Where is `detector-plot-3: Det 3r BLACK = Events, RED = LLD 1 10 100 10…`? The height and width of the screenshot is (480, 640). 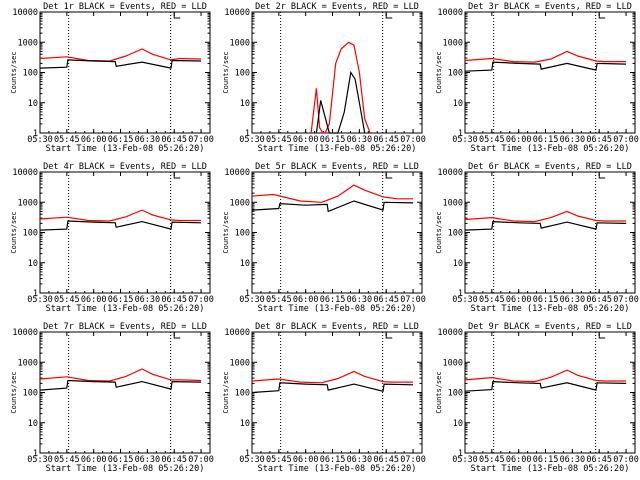
detector-plot-3: Det 3r BLACK = Events, RED = LLD 1 10 100 10… is located at coordinates (537, 78).